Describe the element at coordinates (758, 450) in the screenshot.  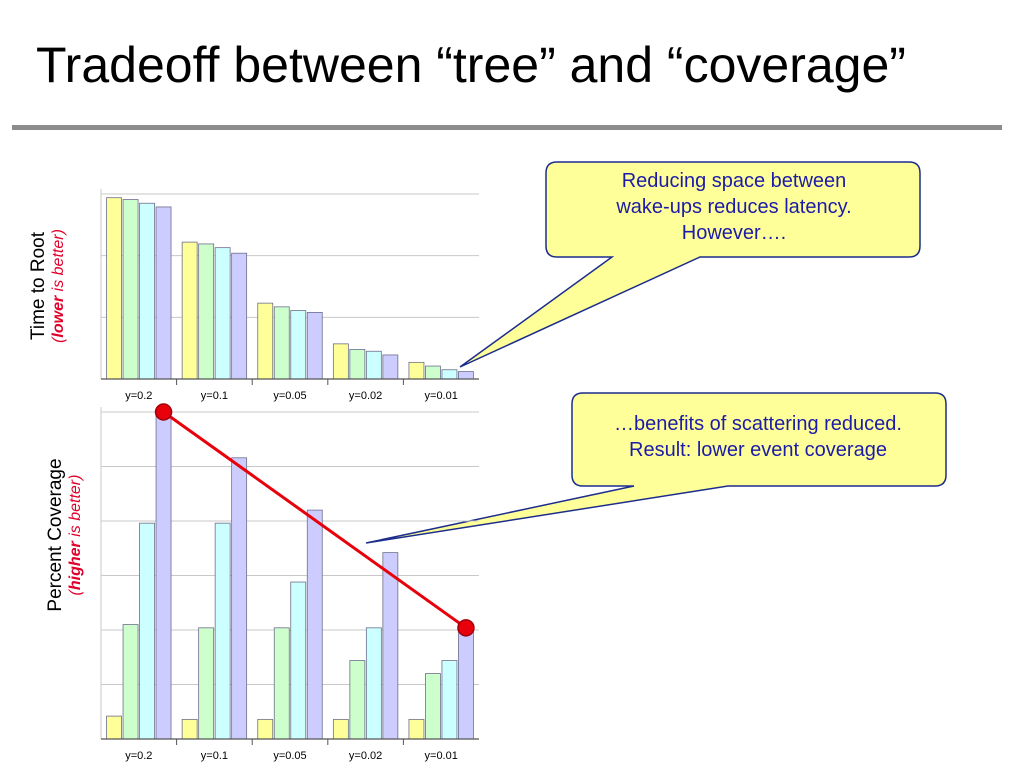
I see `bottom-callout-line-2: Result: lower event coverage` at that location.